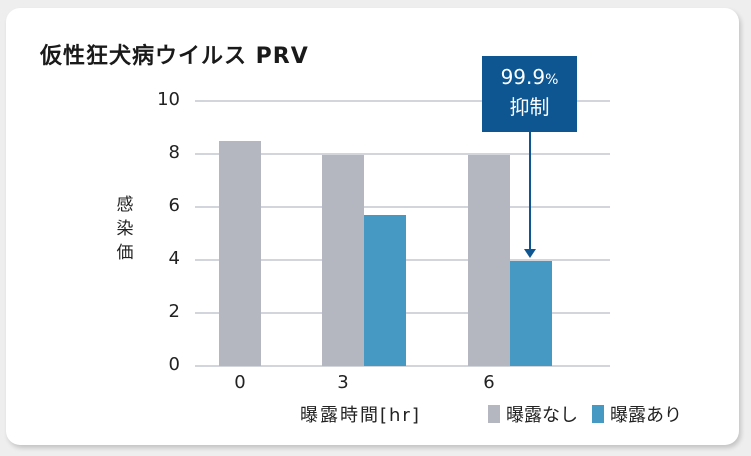 This screenshot has width=751, height=456. What do you see at coordinates (531, 313) in the screenshot?
I see `bar-exposed-6hr` at bounding box center [531, 313].